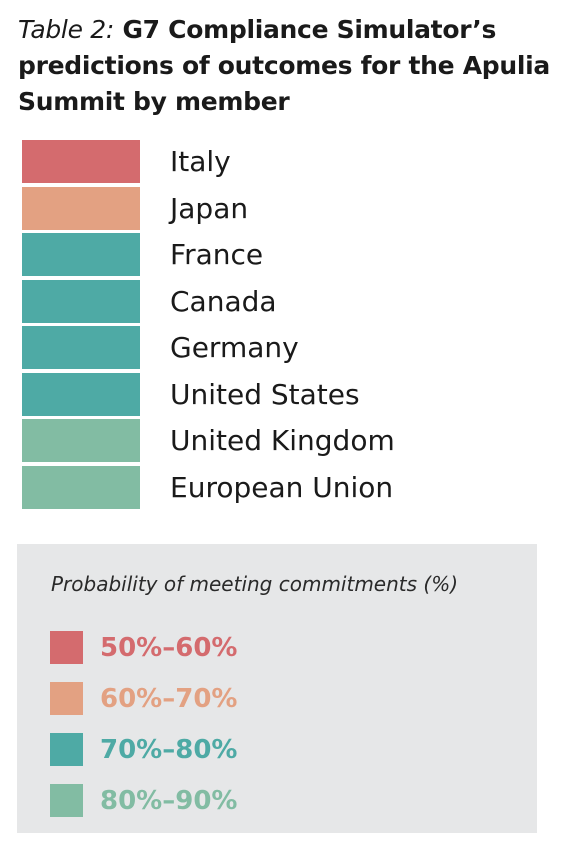  What do you see at coordinates (255, 584) in the screenshot?
I see `legend-title: Probability of meeting commitments (%)` at bounding box center [255, 584].